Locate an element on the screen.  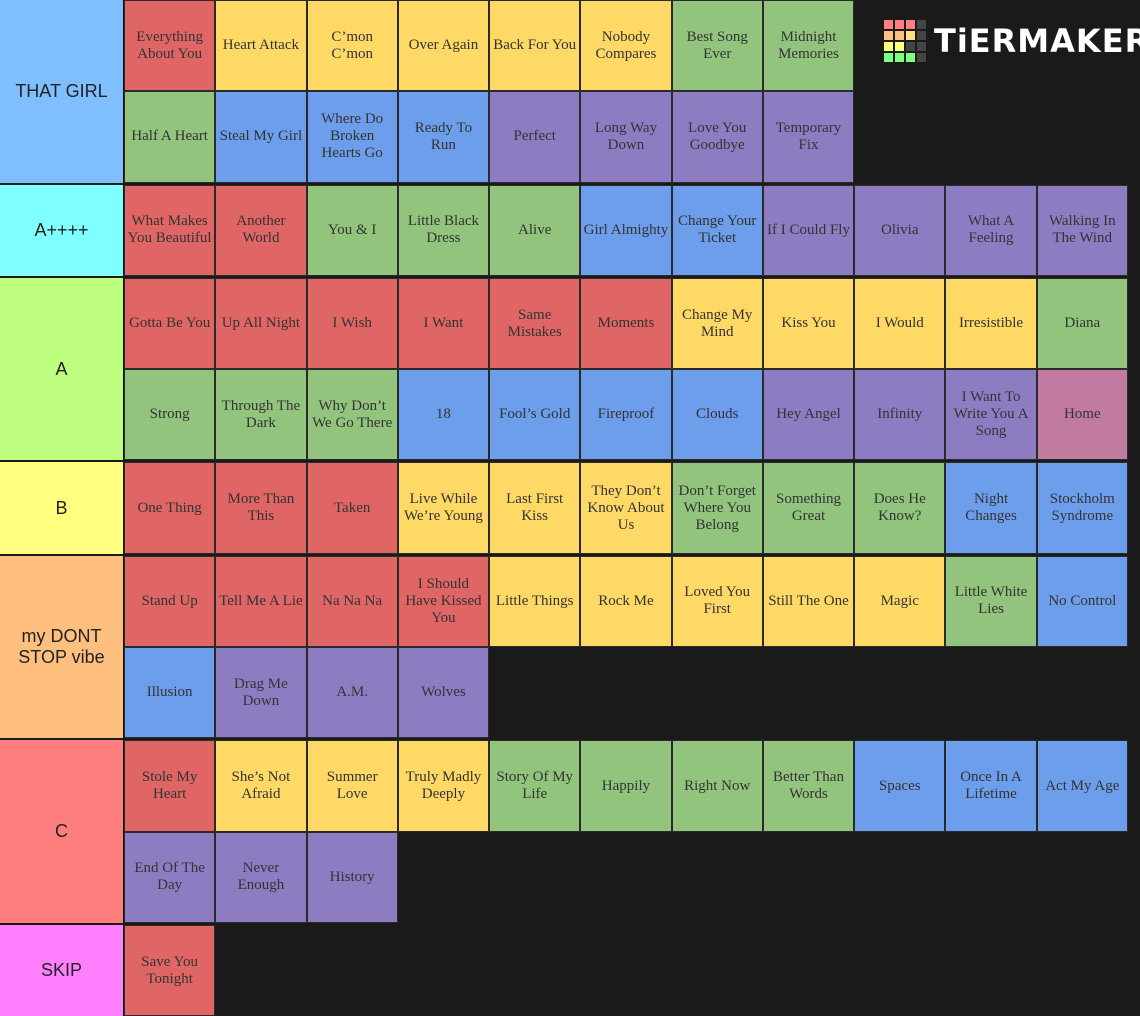
tier-label: A++++ is located at coordinates (62, 230).